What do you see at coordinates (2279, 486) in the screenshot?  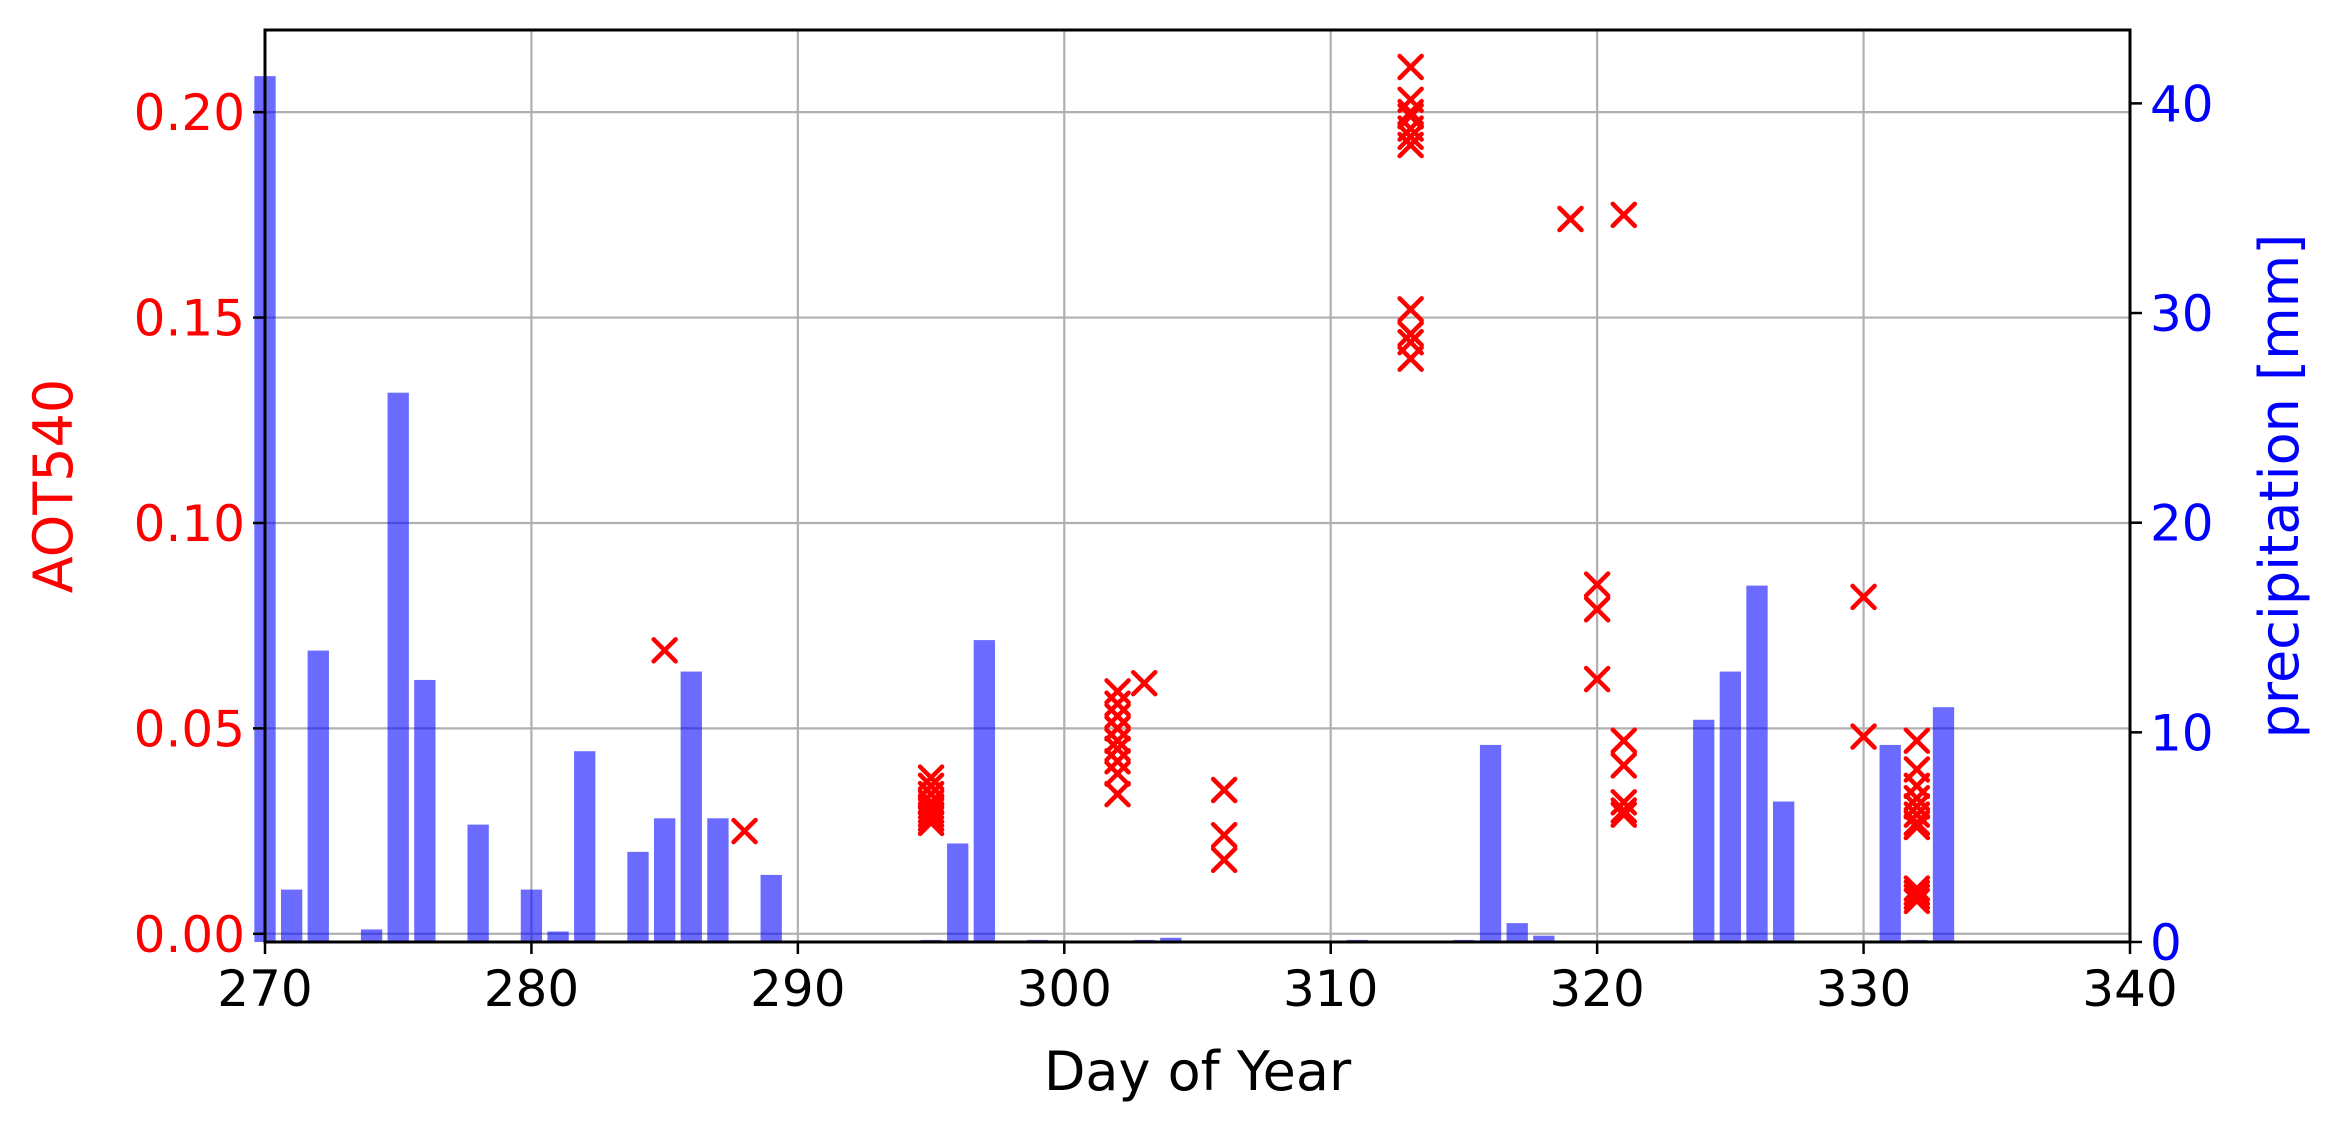 I see `right-y-axis-title: precipitation [mm]` at bounding box center [2279, 486].